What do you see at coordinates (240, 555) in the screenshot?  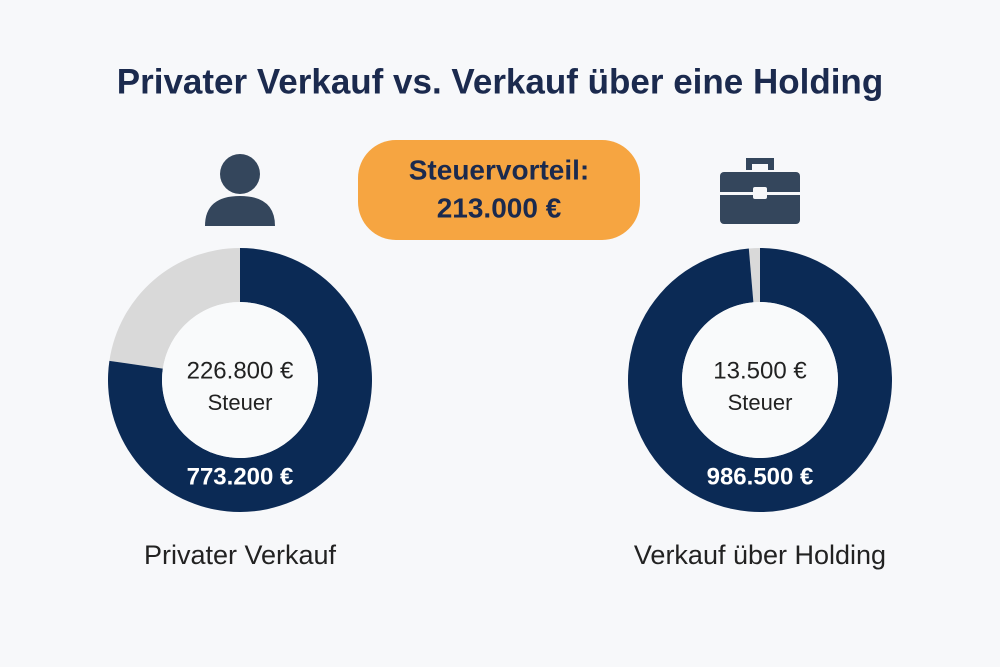 I see `chart-title: Privater Verkauf` at bounding box center [240, 555].